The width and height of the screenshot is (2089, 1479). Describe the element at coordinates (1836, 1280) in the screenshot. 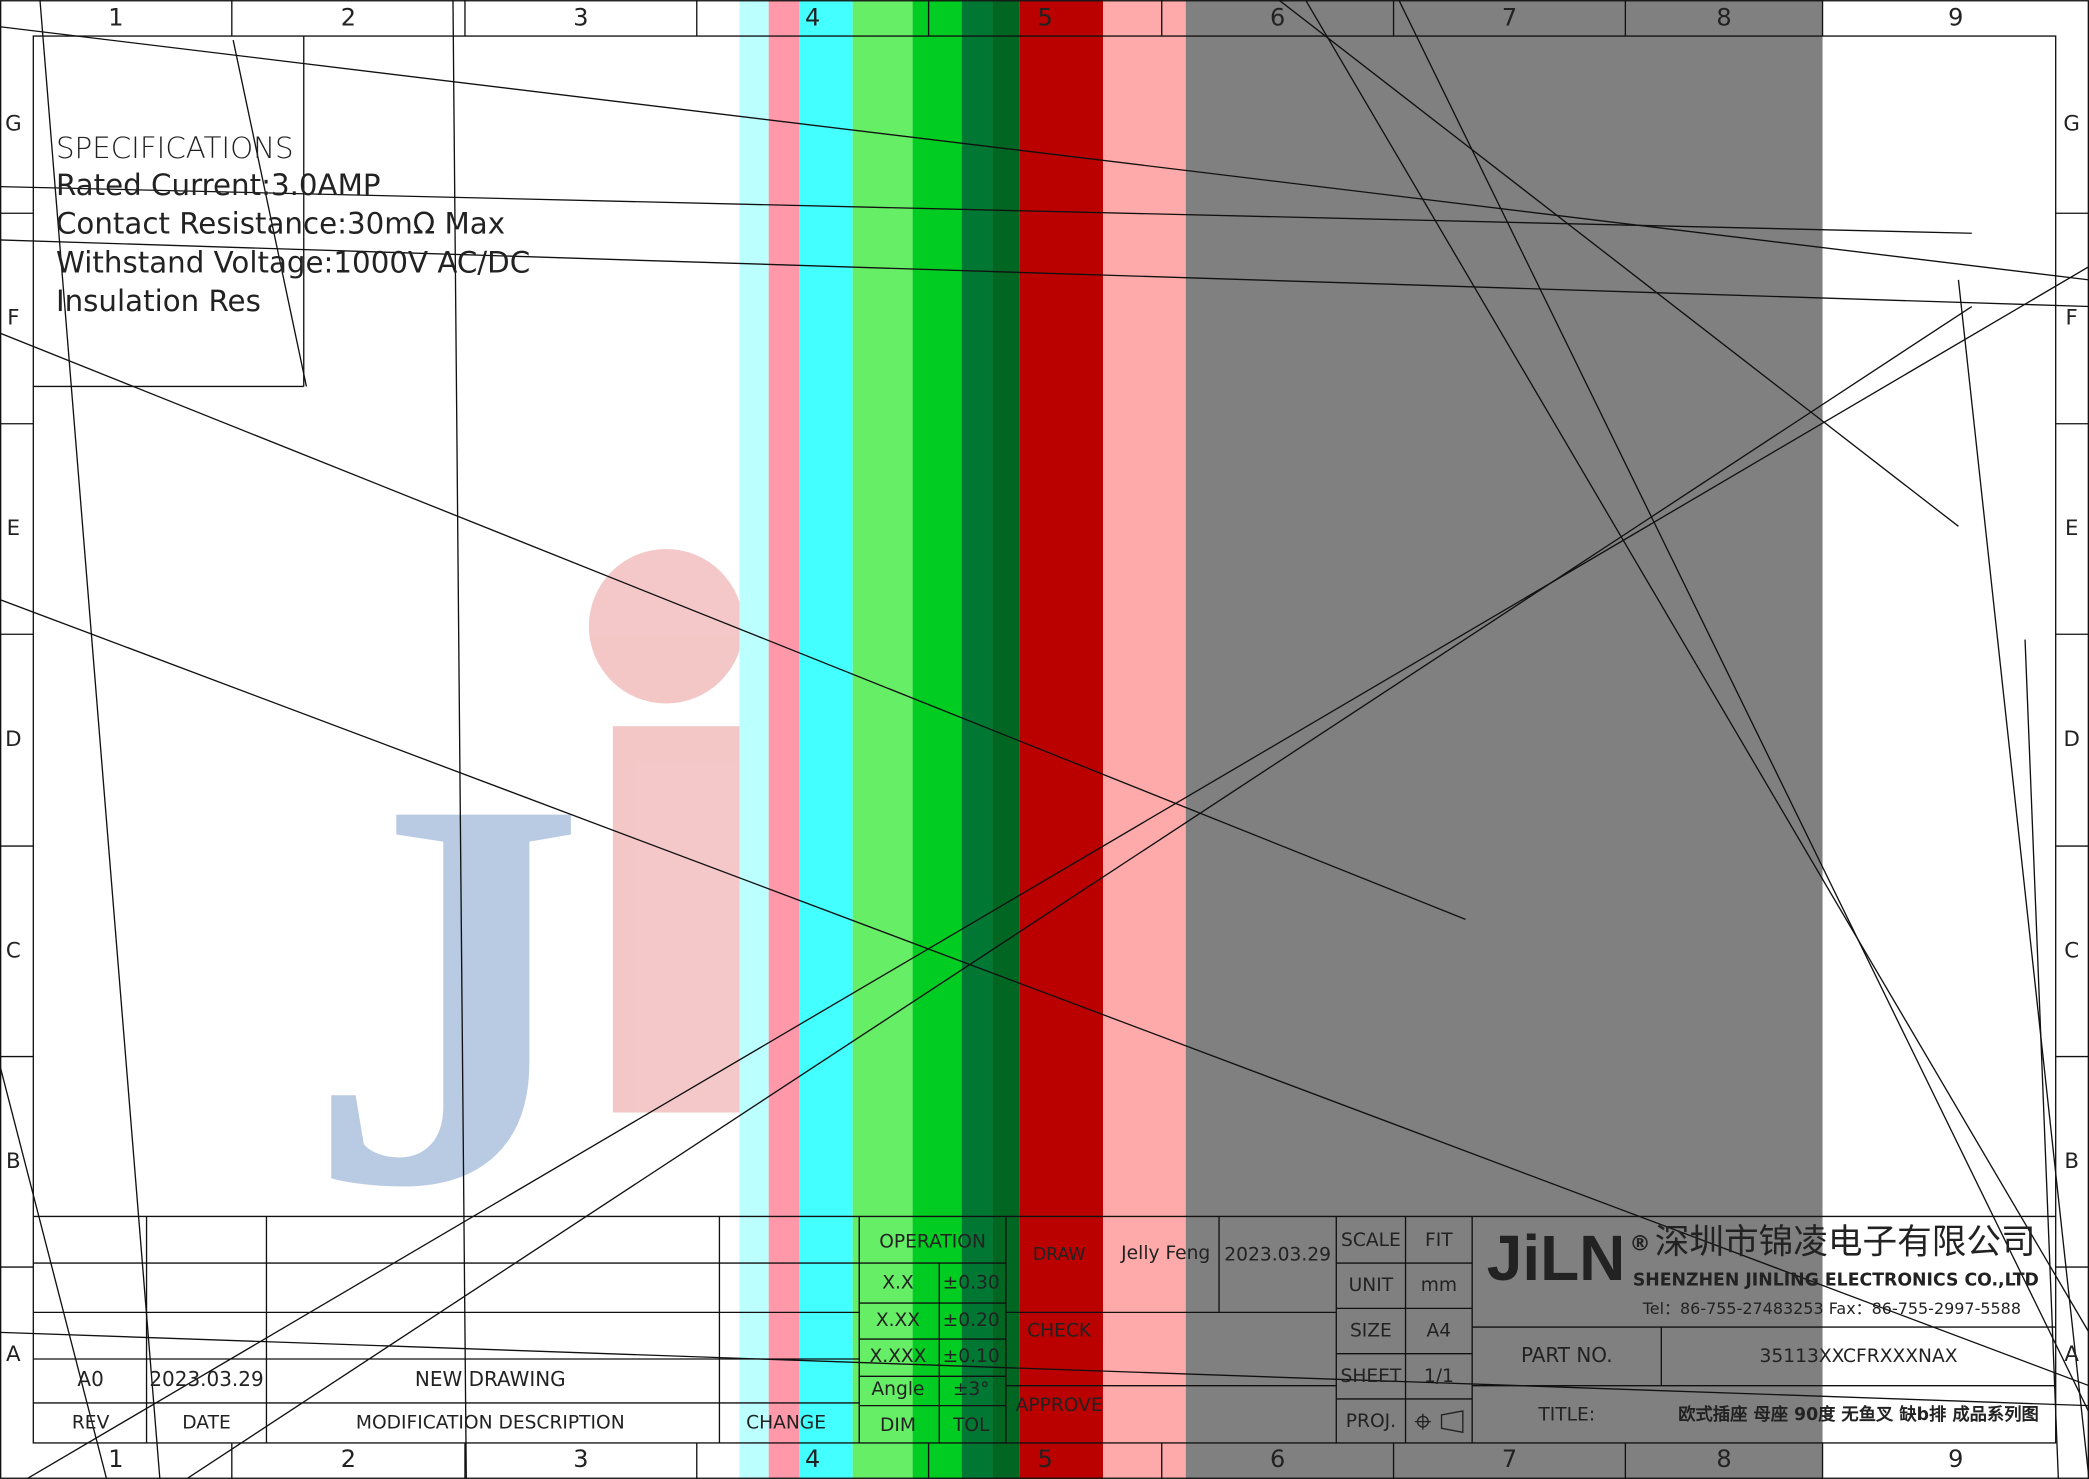

I see `label: SHENZHEN JINLING ELECTRONICS CO.,LTD` at that location.